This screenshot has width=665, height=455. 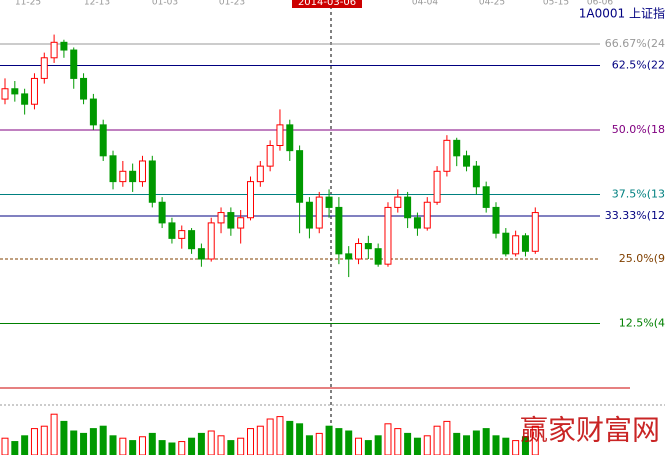 I want to click on level-label: 37.5%(13, so click(x=638, y=194).